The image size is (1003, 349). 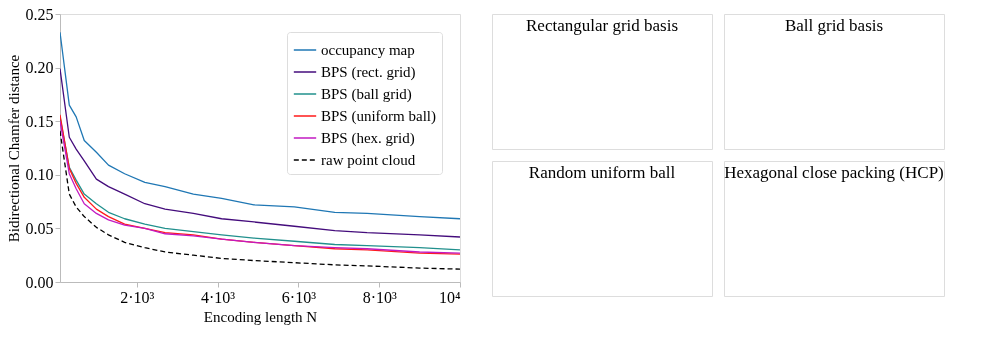 I want to click on y-tick-label: 0.10, so click(x=39, y=175).